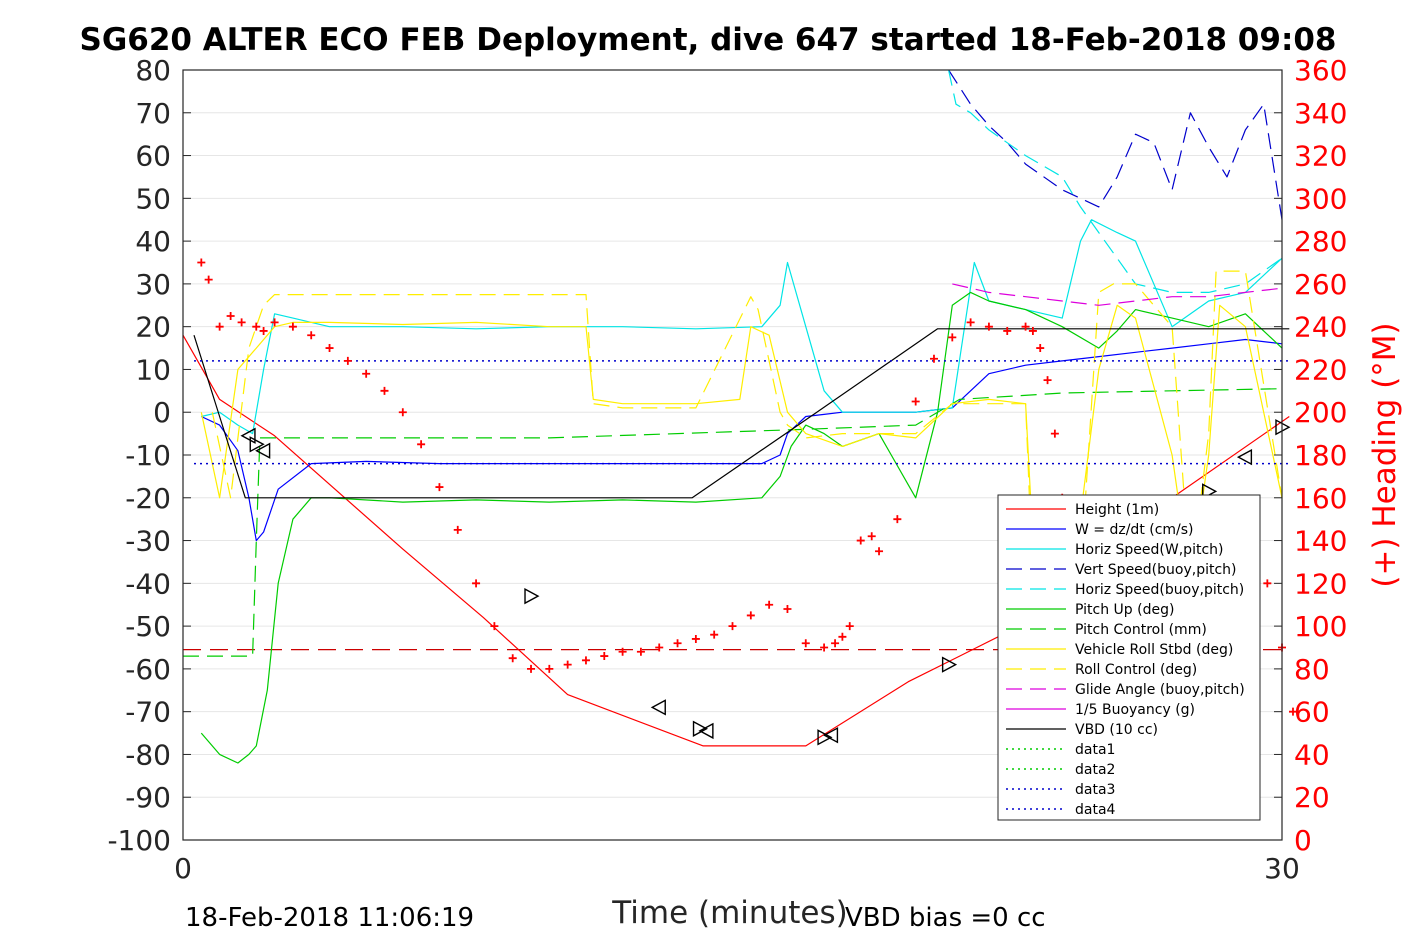  What do you see at coordinates (153, 284) in the screenshot?
I see `y-tick-label-5: 30` at bounding box center [153, 284].